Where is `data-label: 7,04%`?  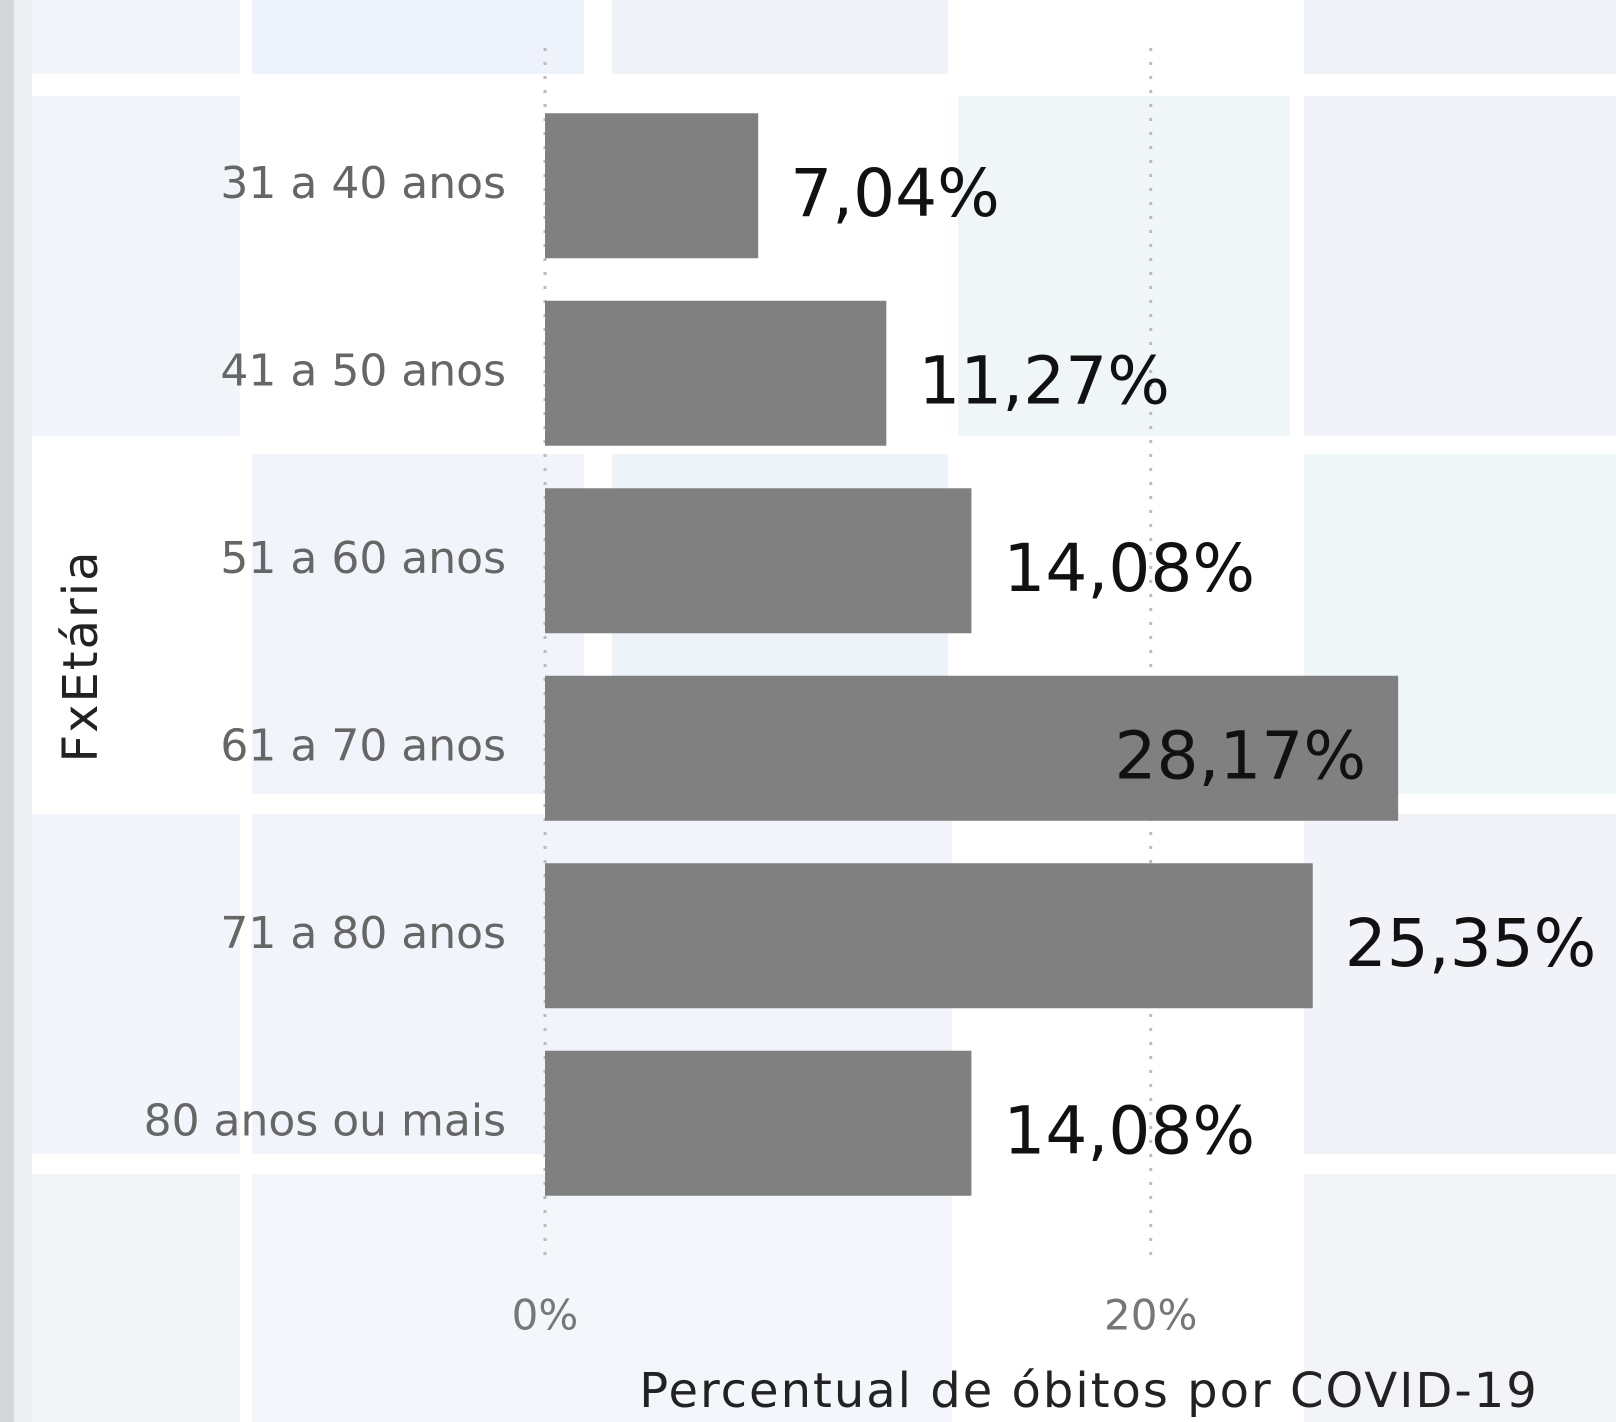 data-label: 7,04% is located at coordinates (895, 193).